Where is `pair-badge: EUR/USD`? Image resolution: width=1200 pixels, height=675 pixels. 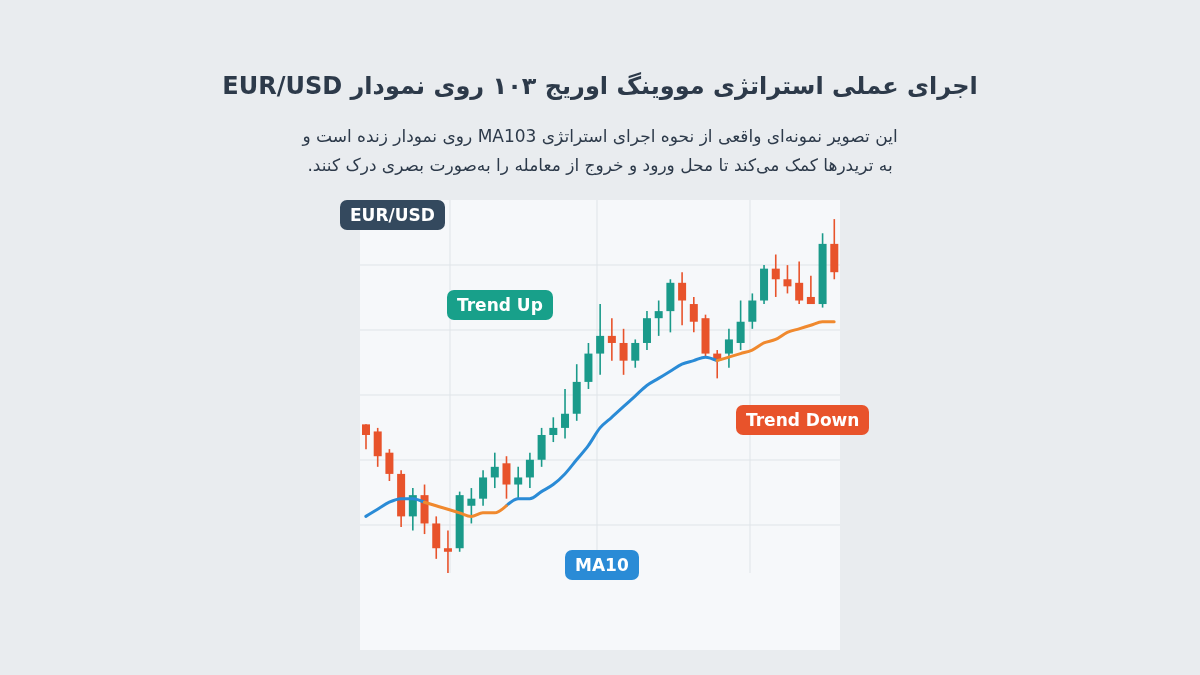 pair-badge: EUR/USD is located at coordinates (392, 215).